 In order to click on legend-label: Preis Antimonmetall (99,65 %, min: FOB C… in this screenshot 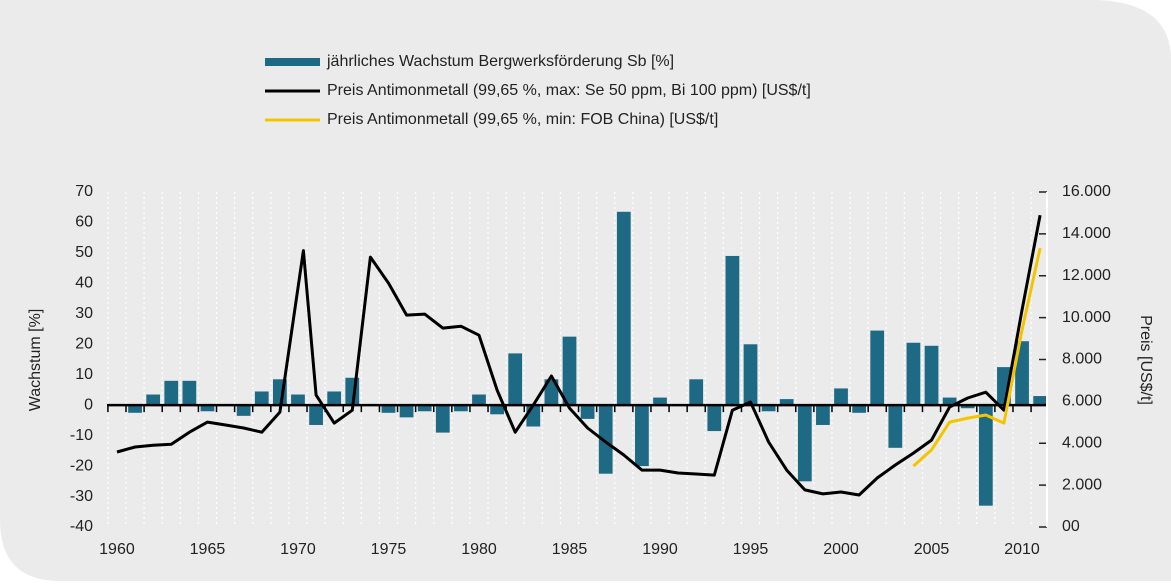, I will do `click(522, 119)`.